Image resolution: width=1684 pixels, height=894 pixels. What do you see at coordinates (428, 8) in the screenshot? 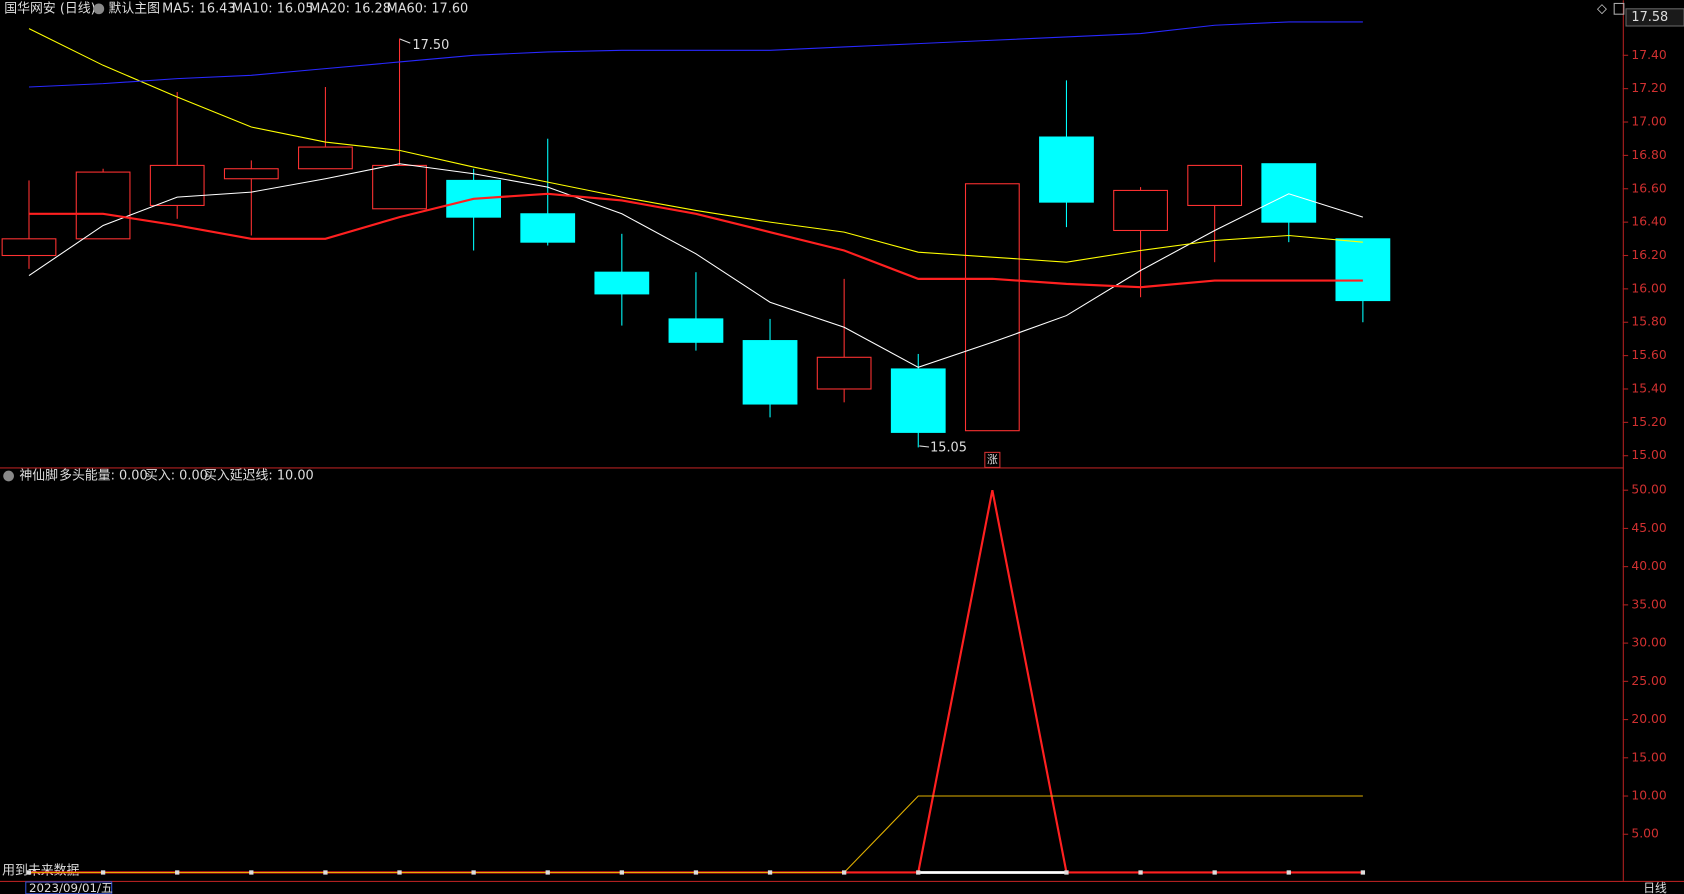
I see `legend-entry: MA60: 17.60` at bounding box center [428, 8].